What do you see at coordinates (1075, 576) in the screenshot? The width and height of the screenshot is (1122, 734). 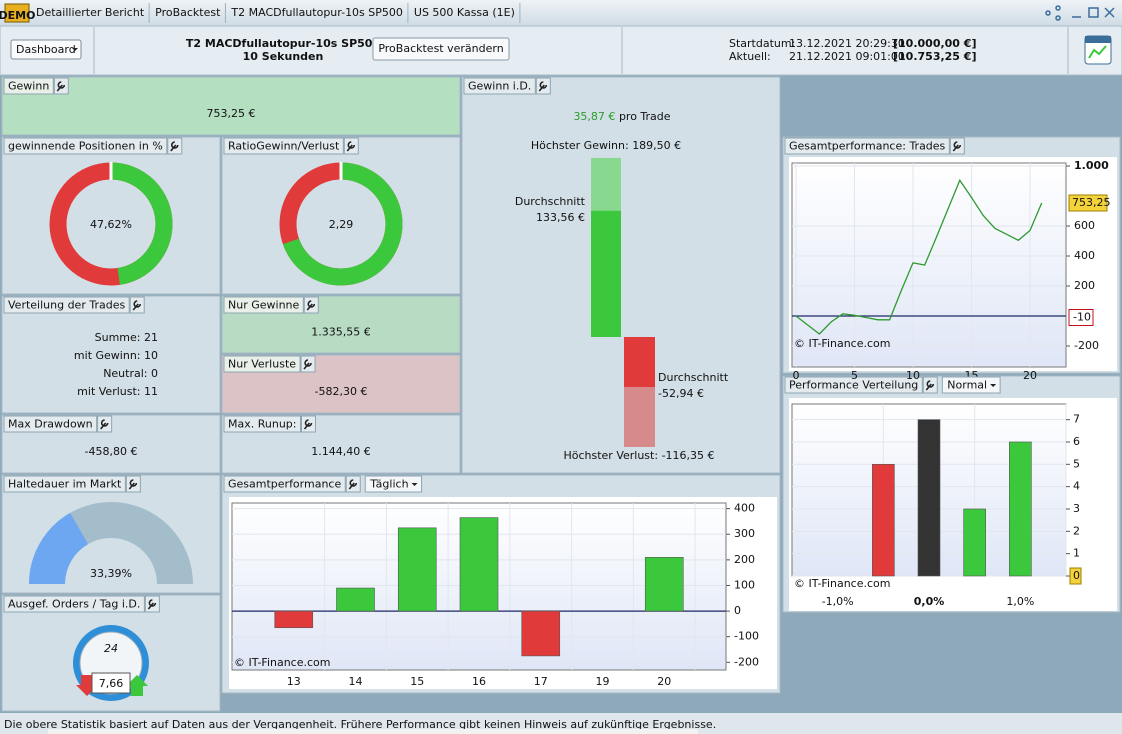 I see `zero-box` at bounding box center [1075, 576].